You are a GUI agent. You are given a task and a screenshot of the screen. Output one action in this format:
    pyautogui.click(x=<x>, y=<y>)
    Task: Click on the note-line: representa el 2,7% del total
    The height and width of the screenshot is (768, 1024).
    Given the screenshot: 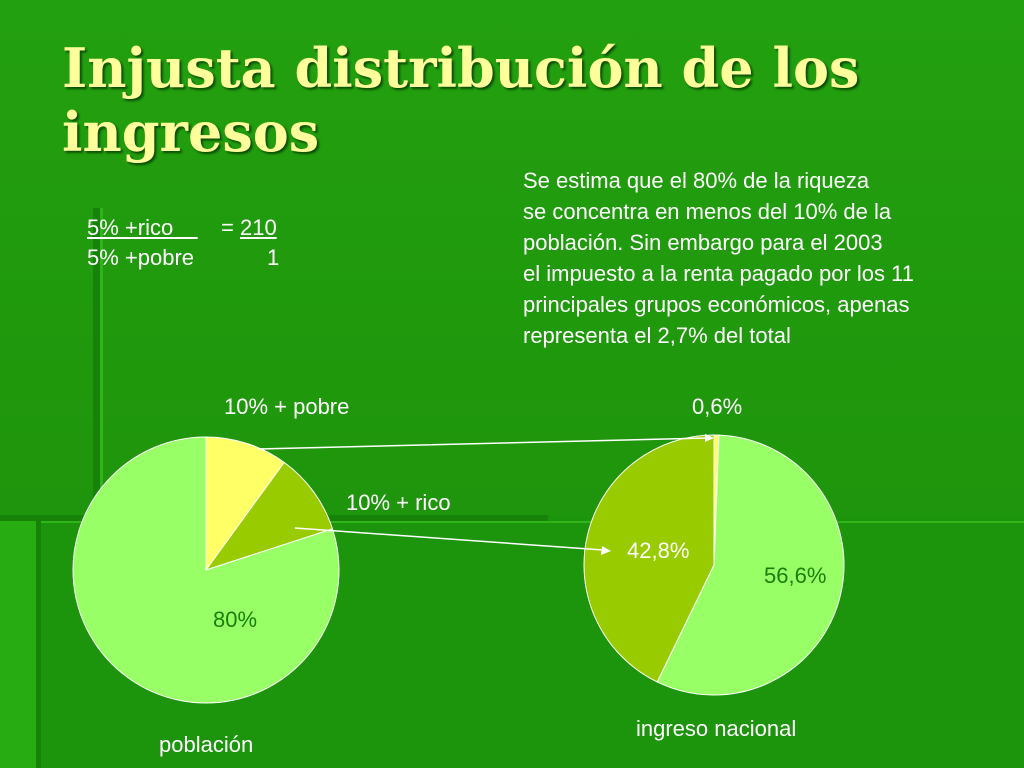 What is the action you would take?
    pyautogui.click(x=657, y=335)
    